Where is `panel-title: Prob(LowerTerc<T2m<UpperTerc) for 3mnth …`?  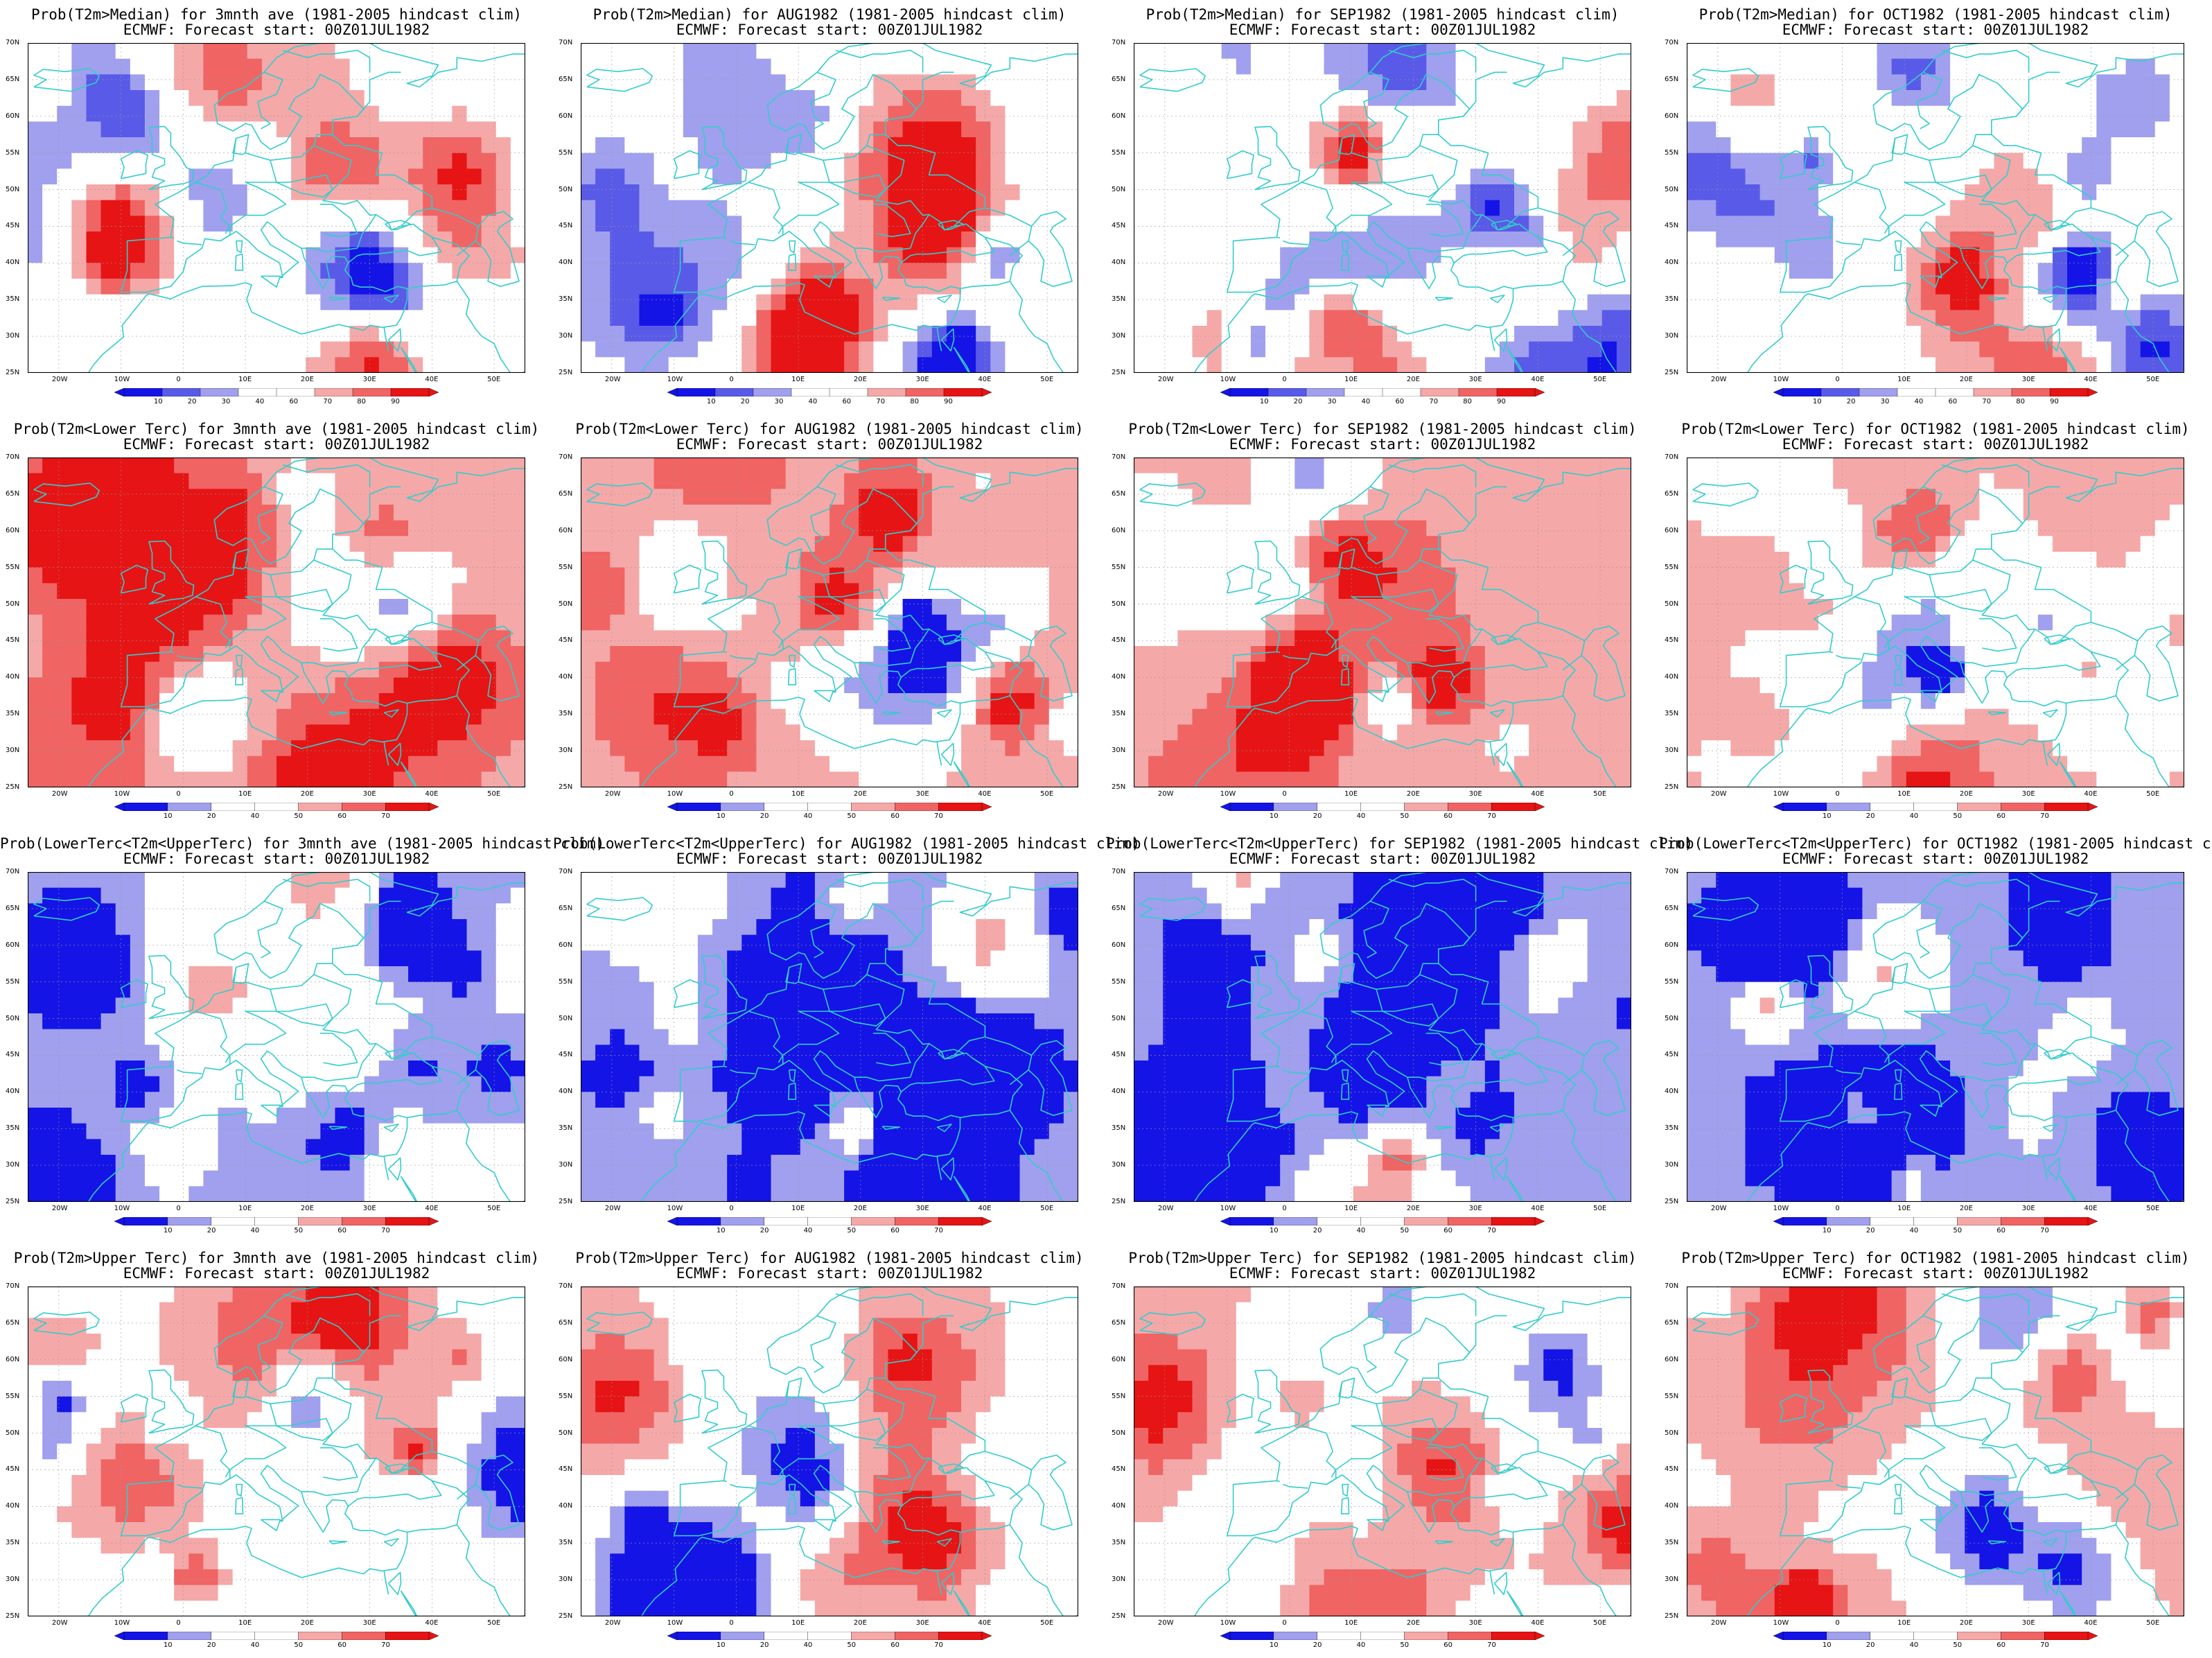 panel-title: Prob(LowerTerc<T2m<UpperTerc) for 3mnth … is located at coordinates (302, 843).